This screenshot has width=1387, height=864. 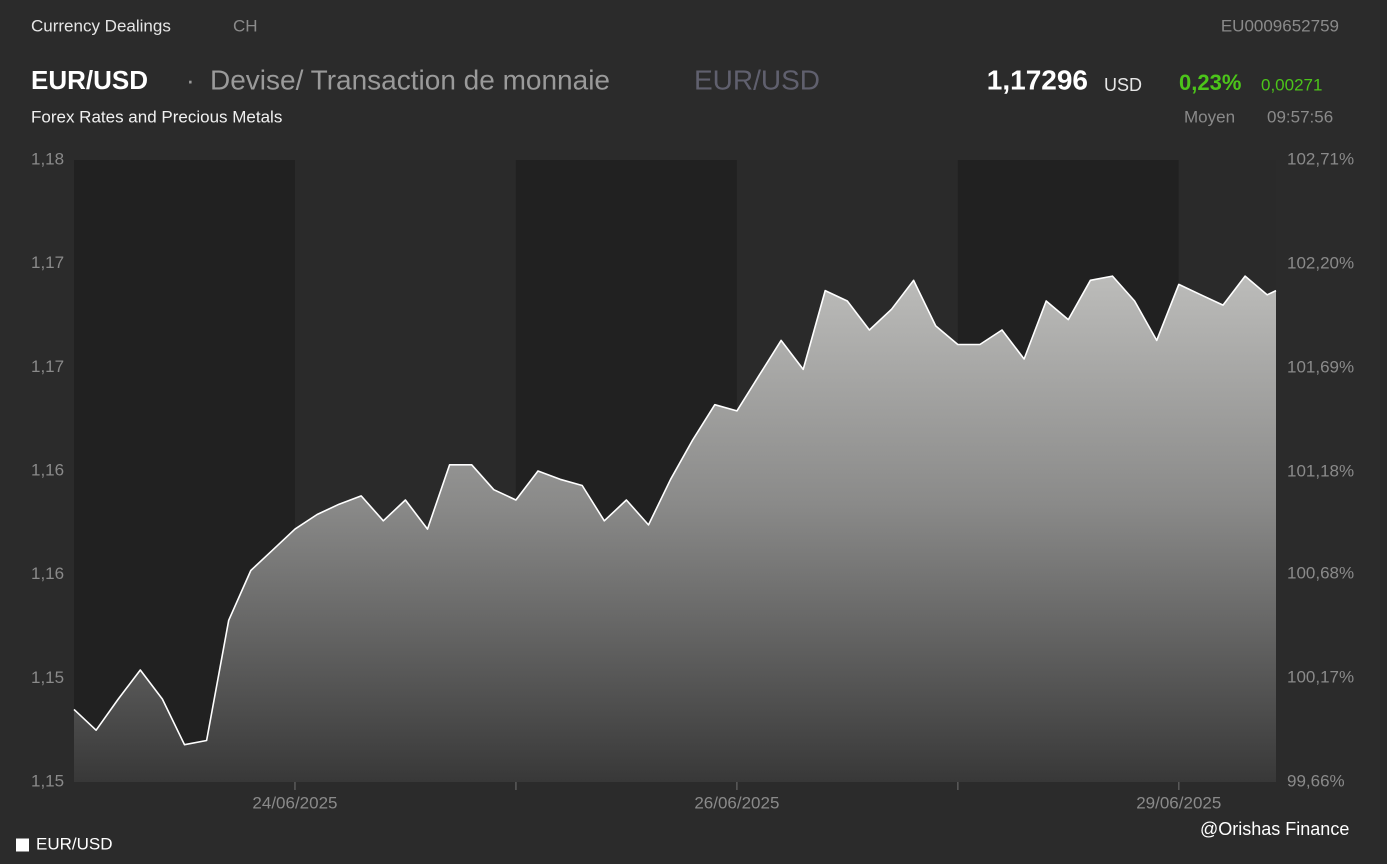 What do you see at coordinates (1320, 676) in the screenshot?
I see `y2-tick-label: 100,17%` at bounding box center [1320, 676].